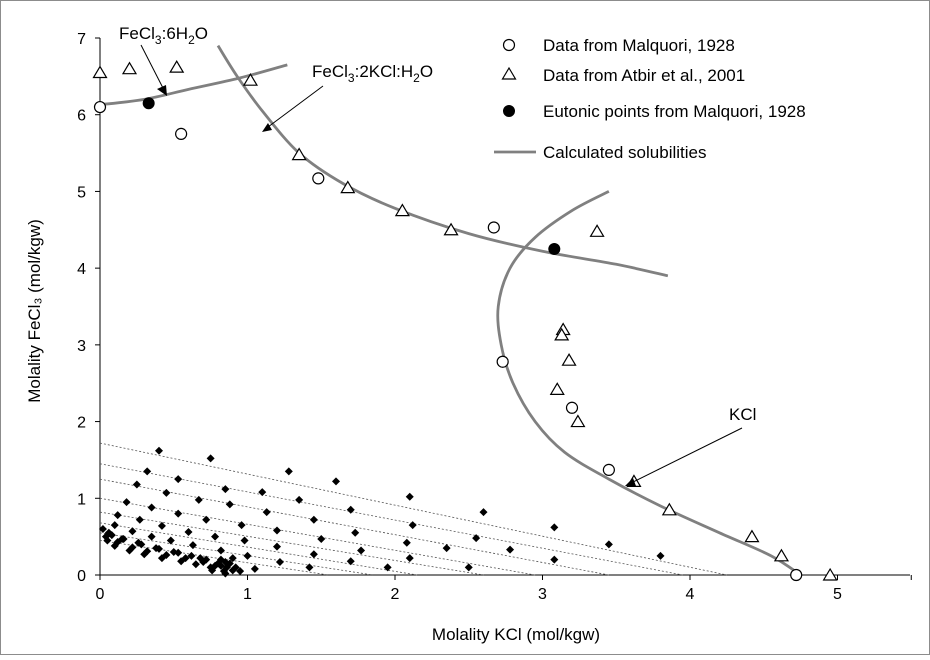  What do you see at coordinates (193, 85) in the screenshot?
I see `calculated-solubility-curve` at bounding box center [193, 85].